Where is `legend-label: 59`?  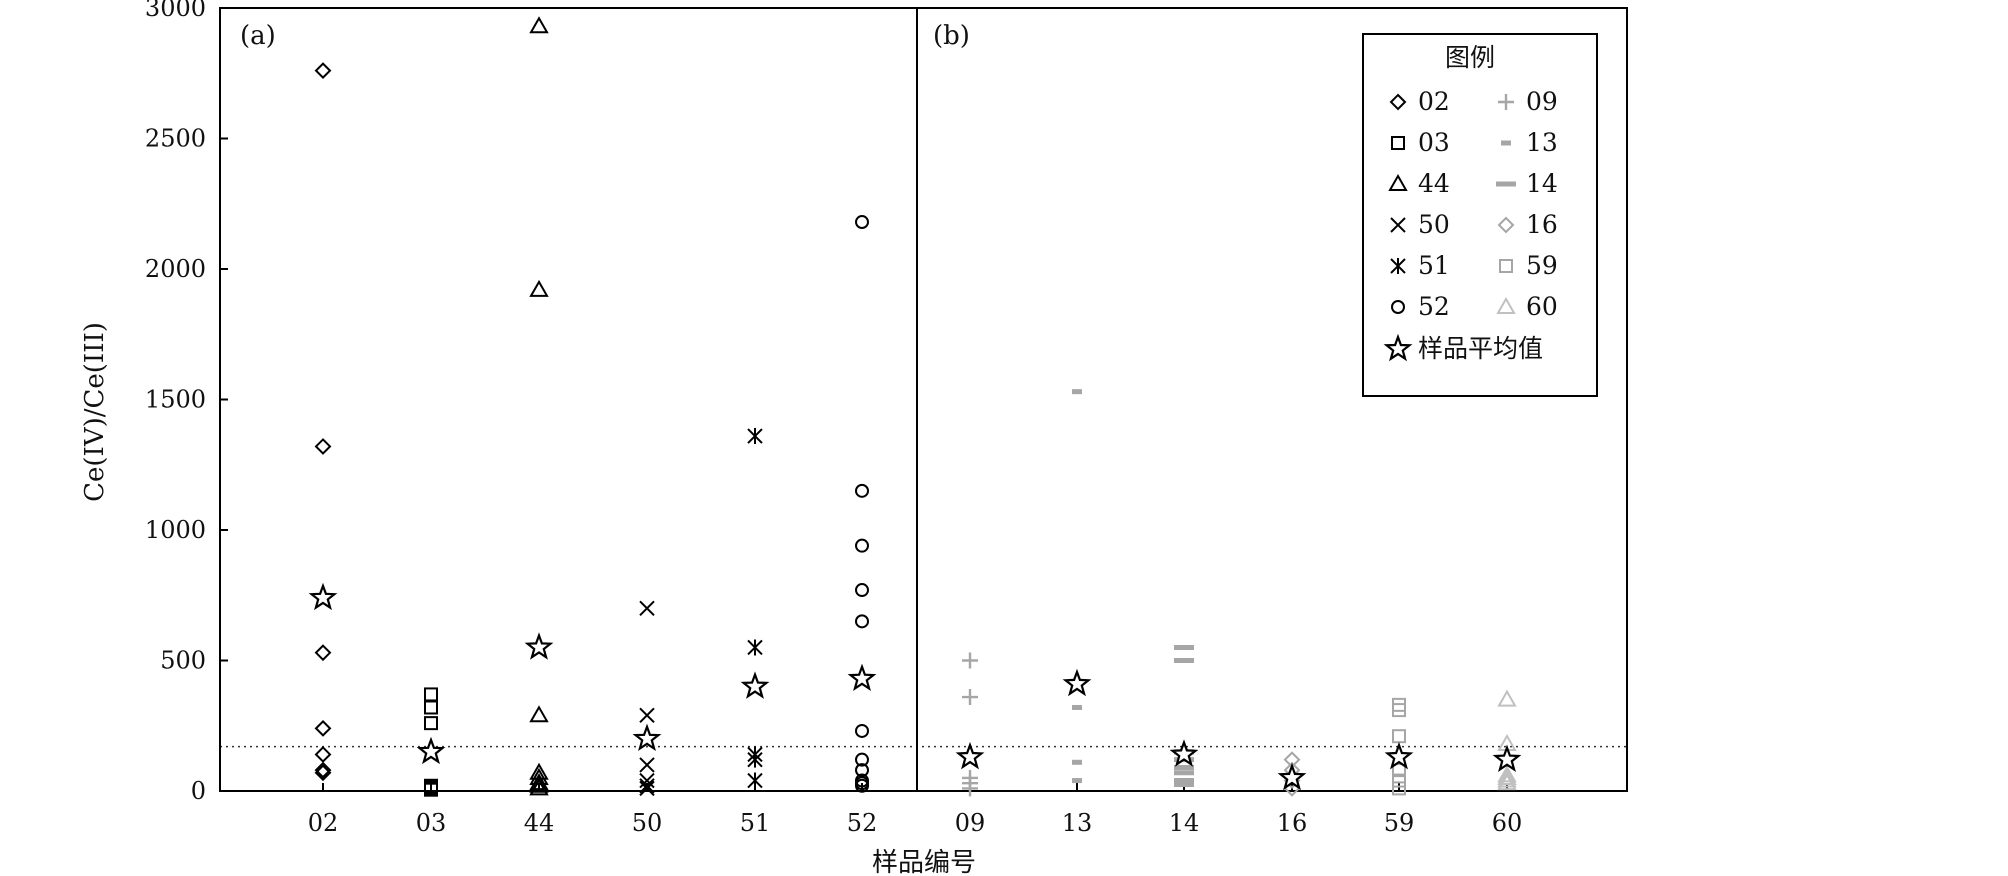
legend-label: 59 is located at coordinates (1542, 265).